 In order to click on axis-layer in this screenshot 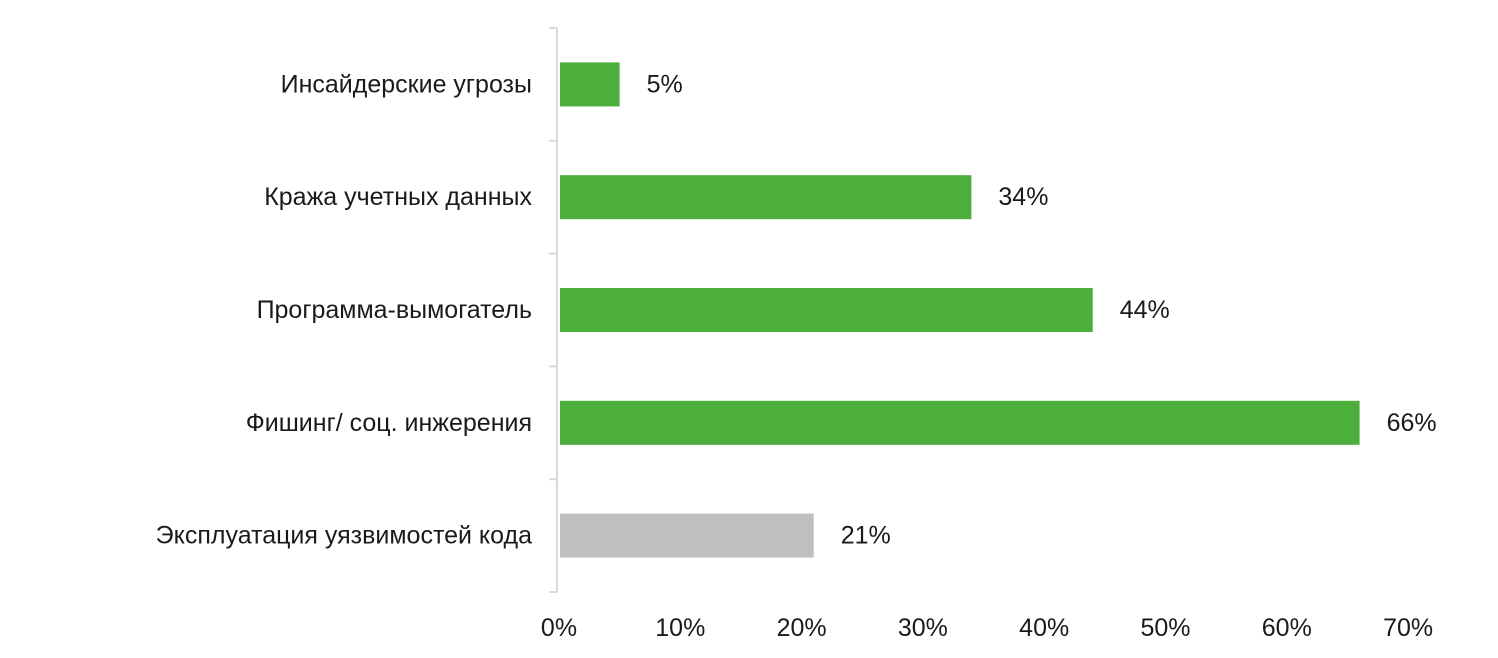, I will do `click(553, 310)`.